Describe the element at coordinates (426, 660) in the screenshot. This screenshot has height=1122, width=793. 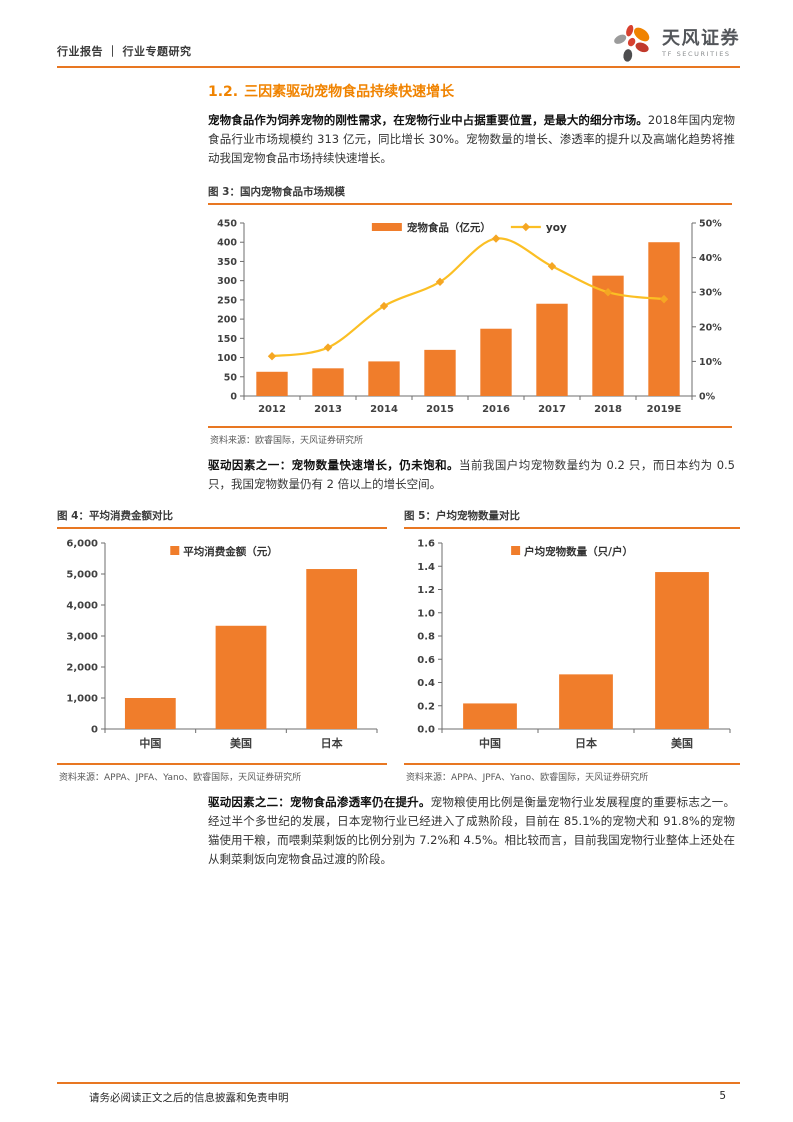
I see `svg-text: 0.6` at that location.